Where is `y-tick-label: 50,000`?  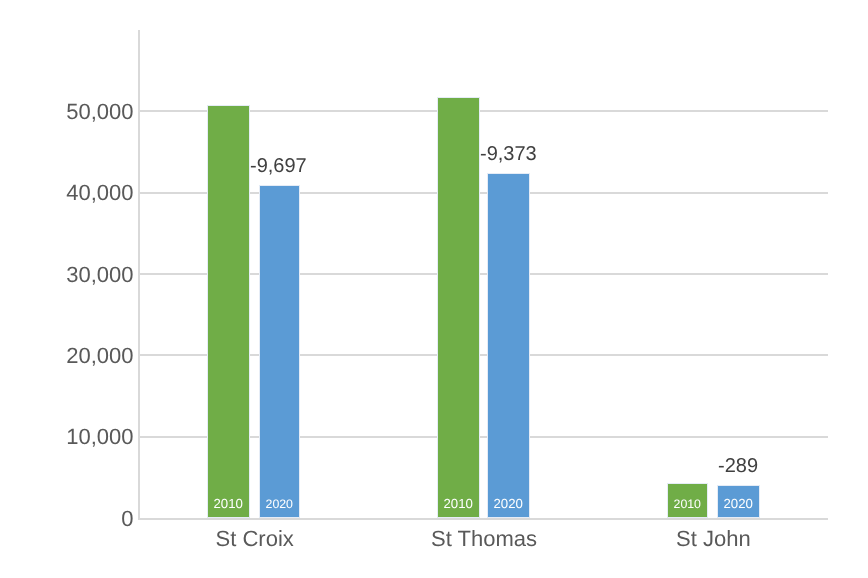
y-tick-label: 50,000 is located at coordinates (100, 113).